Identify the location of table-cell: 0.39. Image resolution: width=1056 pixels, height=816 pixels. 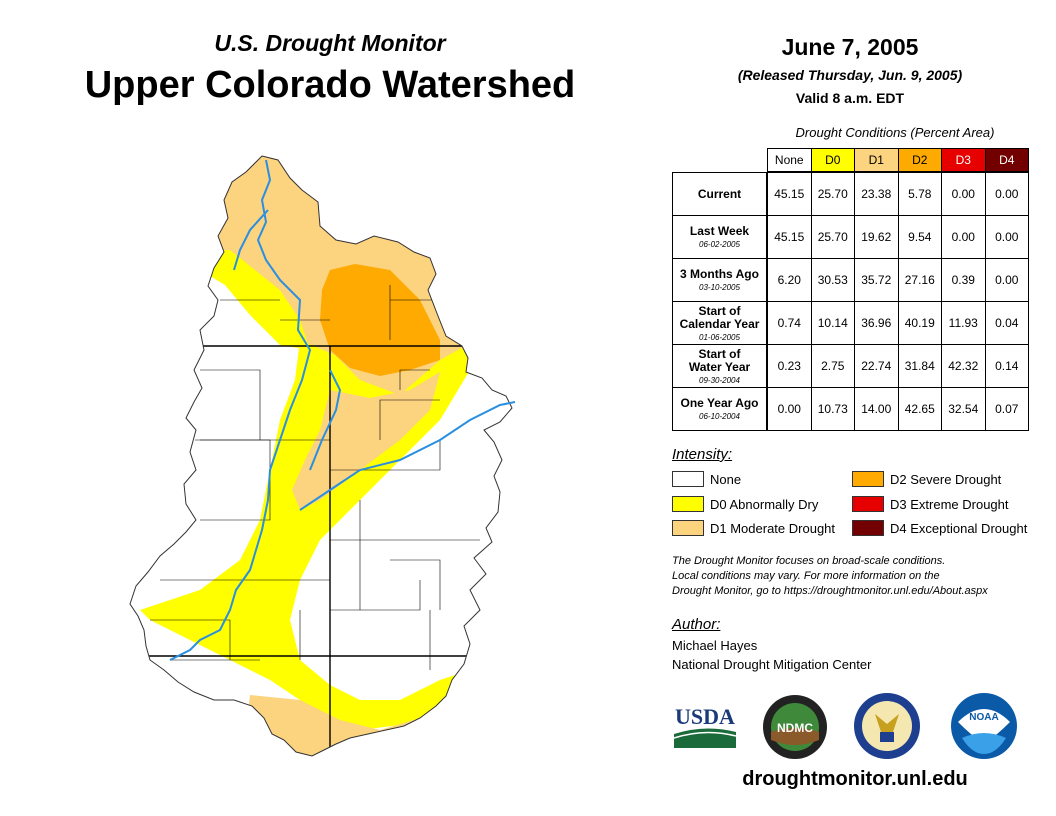
(963, 280).